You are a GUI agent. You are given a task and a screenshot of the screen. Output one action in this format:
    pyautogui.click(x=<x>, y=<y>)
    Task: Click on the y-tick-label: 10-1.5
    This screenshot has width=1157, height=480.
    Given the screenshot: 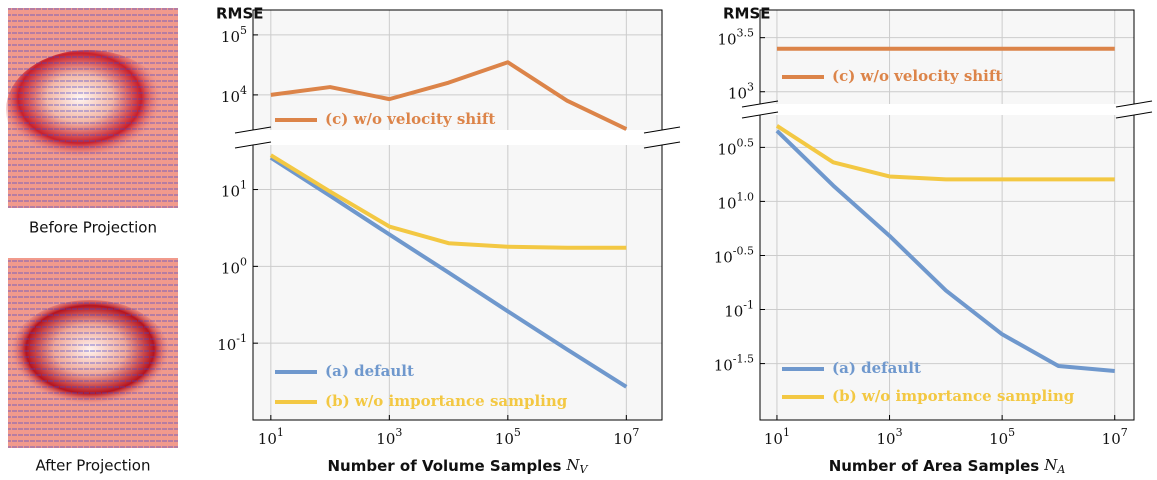 What is the action you would take?
    pyautogui.click(x=734, y=364)
    